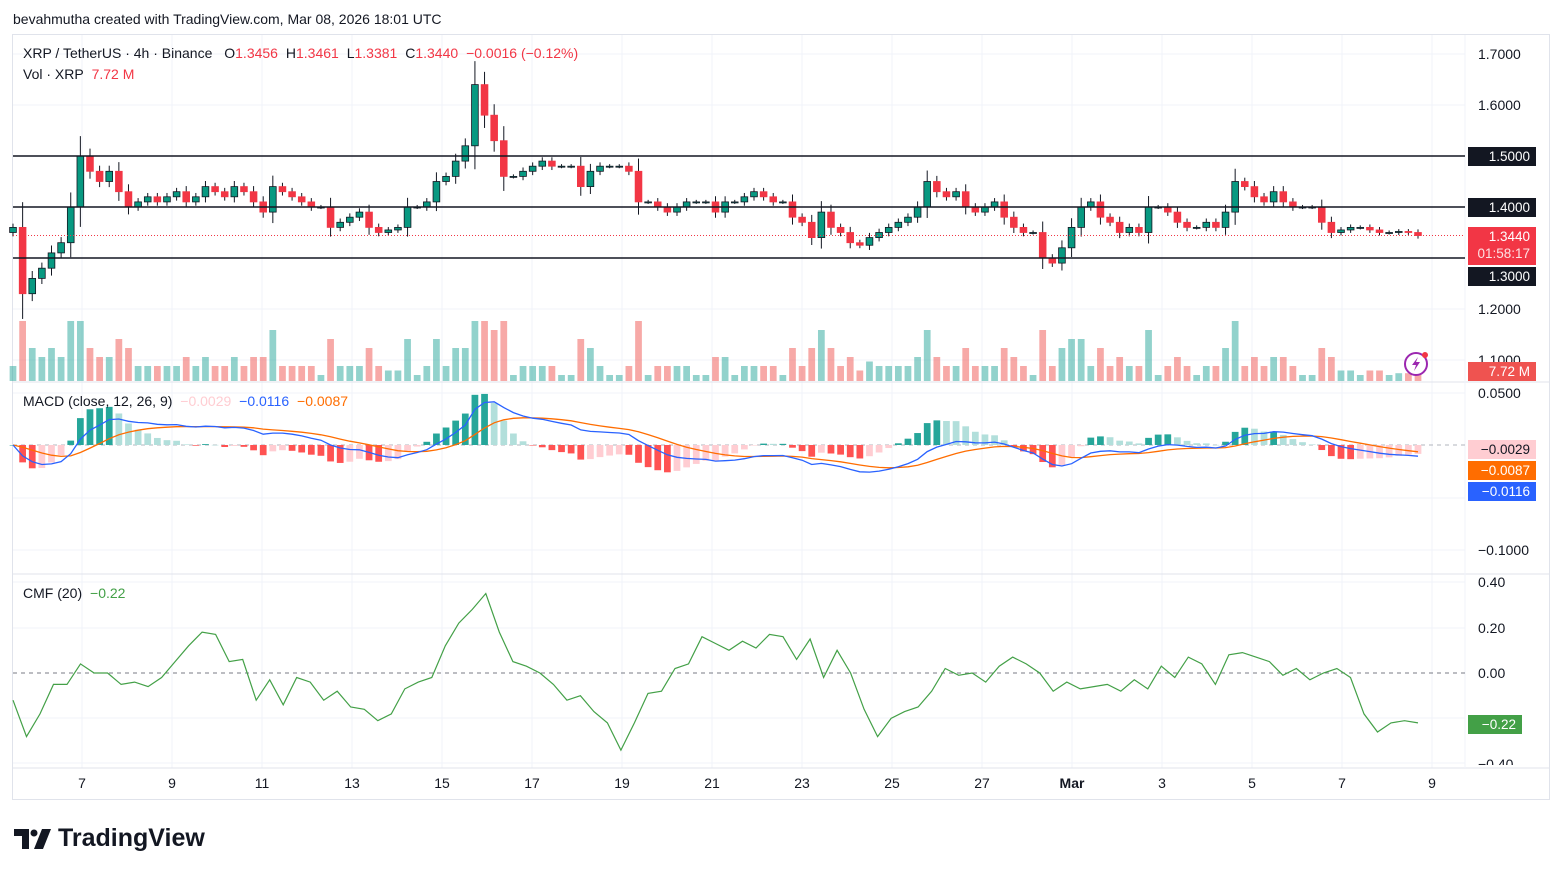  Describe the element at coordinates (80, 74) in the screenshot. I see `volume-legend: Vol · XRP 7.72 M` at that location.